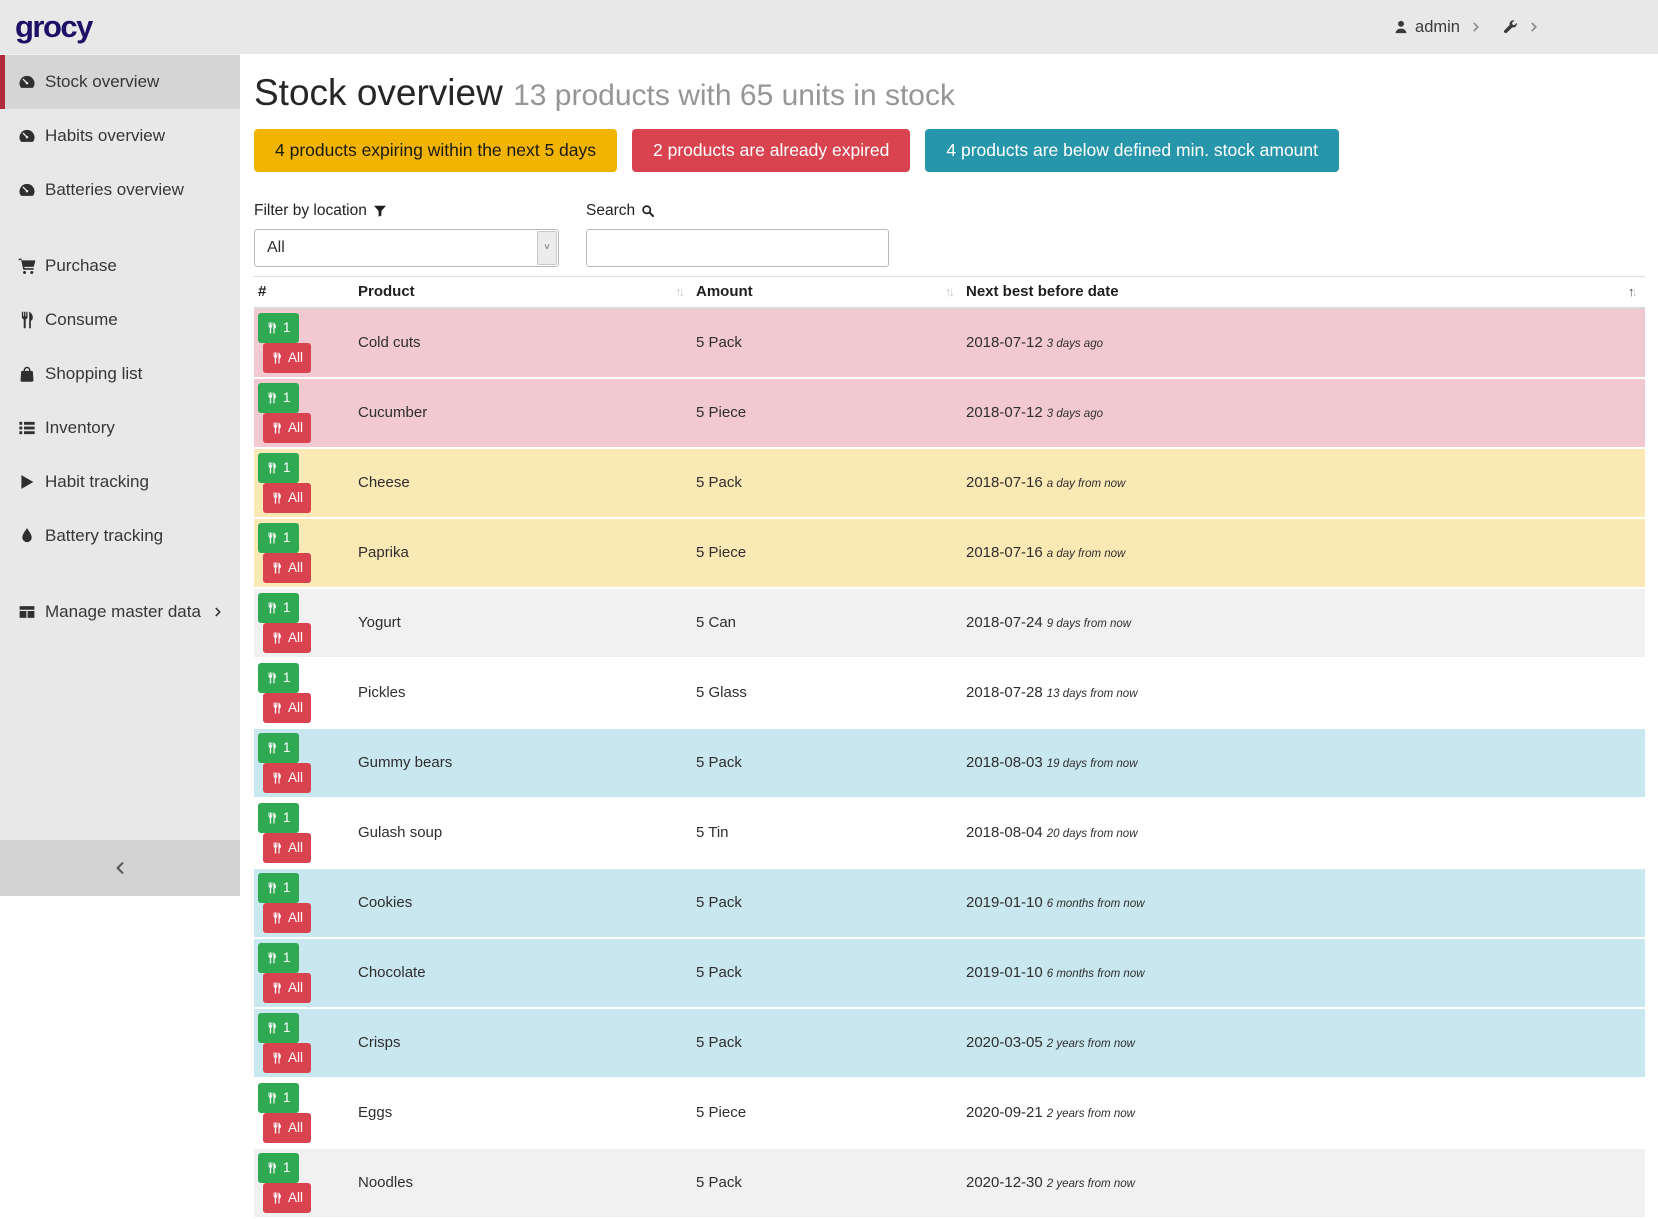  Describe the element at coordinates (120, 482) in the screenshot. I see `sidebar-item-habit-tracking: Habit tracking` at that location.